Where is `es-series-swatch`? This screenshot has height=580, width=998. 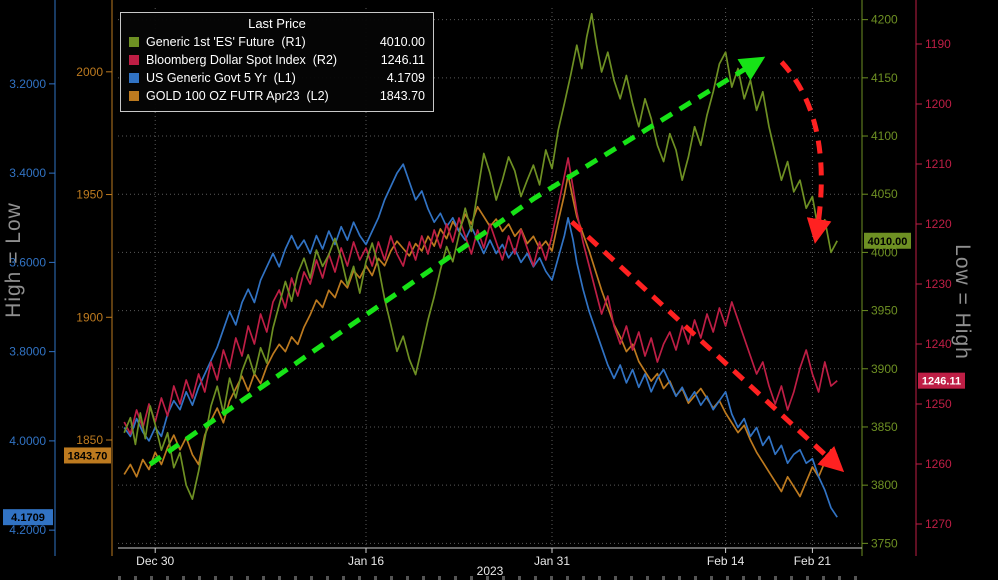 es-series-swatch is located at coordinates (134, 42).